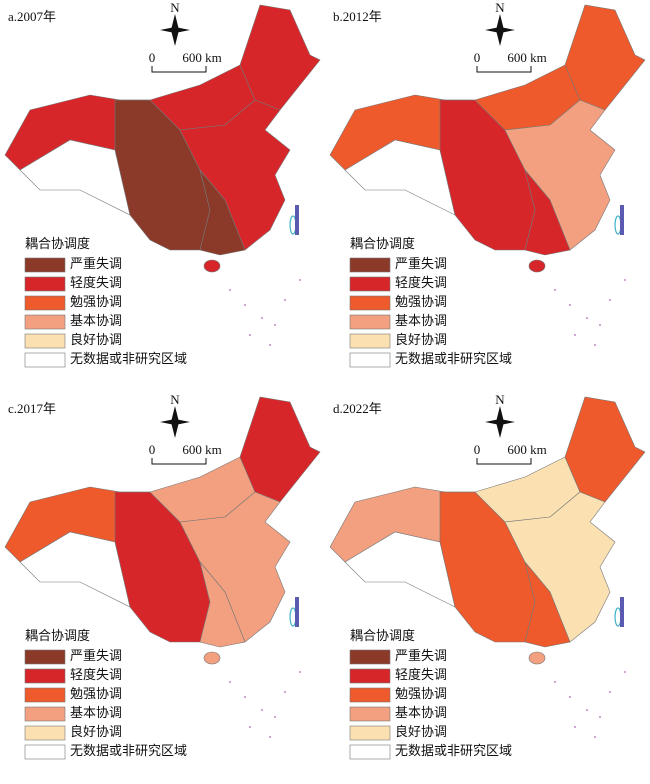 The width and height of the screenshot is (650, 784). Describe the element at coordinates (32, 16) in the screenshot. I see `panel-title: a.2007年` at that location.